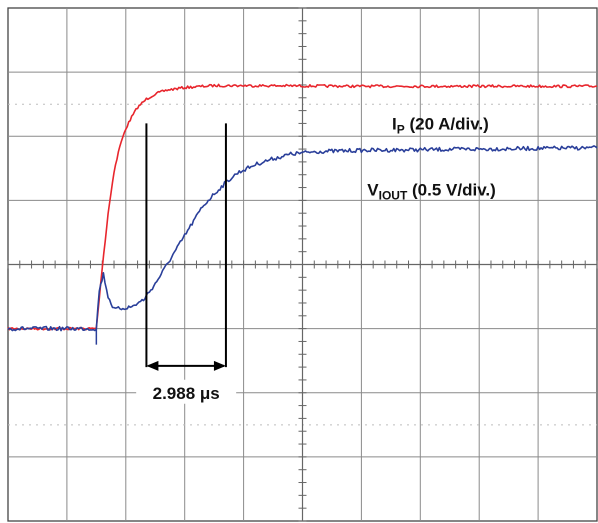  I want to click on measurement-label-bg, so click(186, 391).